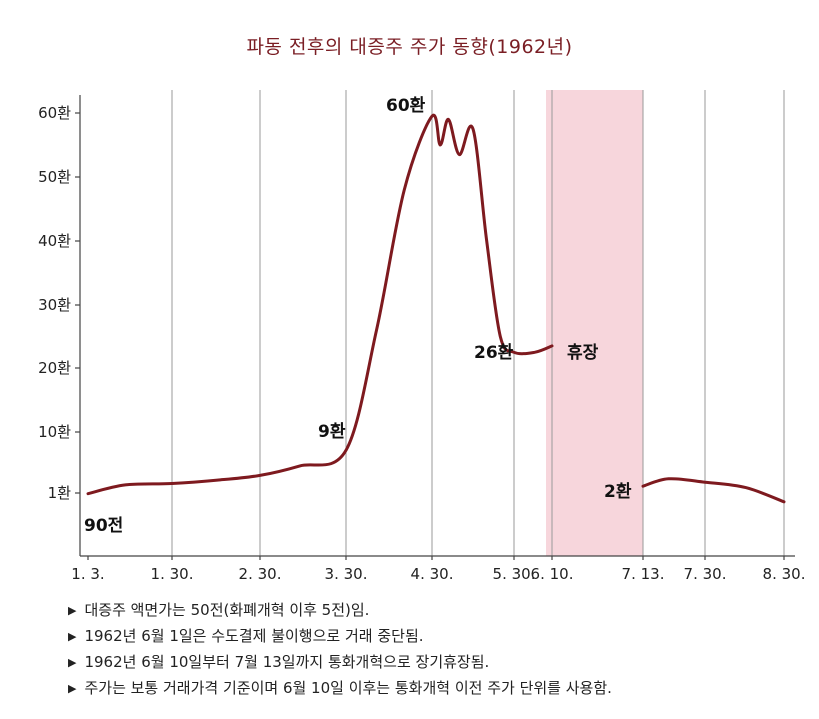 The width and height of the screenshot is (819, 719). Describe the element at coordinates (54, 305) in the screenshot. I see `y-tick-label: 30환` at that location.